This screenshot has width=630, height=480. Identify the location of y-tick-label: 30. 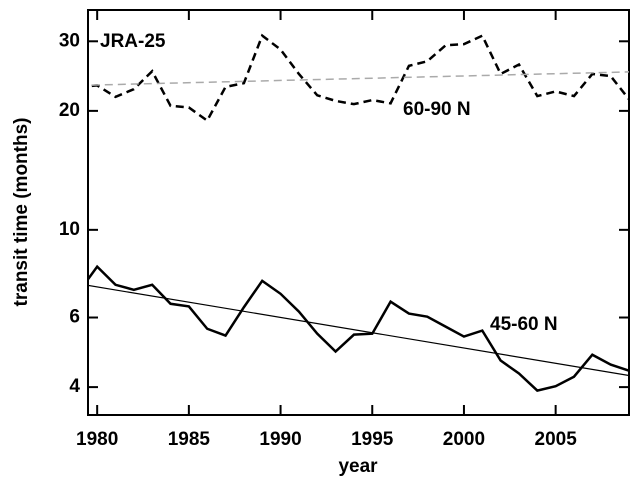
(69, 40).